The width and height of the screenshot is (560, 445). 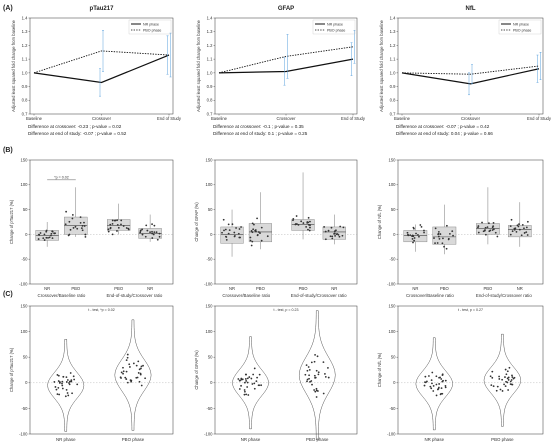 I want to click on legend-box, so click(x=520, y=27).